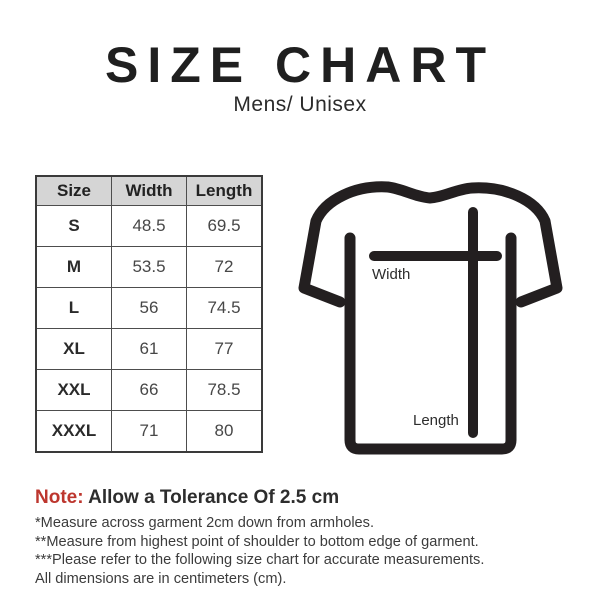 Image resolution: width=600 pixels, height=600 pixels. I want to click on cell-length: 78.5, so click(224, 390).